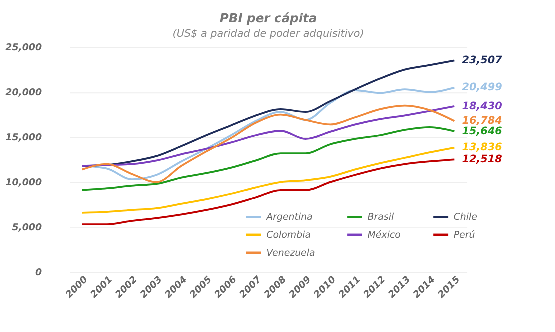 This screenshot has width=555, height=332. Describe the element at coordinates (38, 273) in the screenshot. I see `y-tick-label: 0` at that location.